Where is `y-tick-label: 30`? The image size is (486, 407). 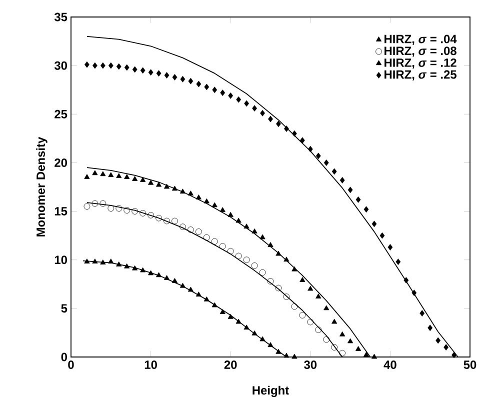 y-tick-label: 30 is located at coordinates (60, 65).